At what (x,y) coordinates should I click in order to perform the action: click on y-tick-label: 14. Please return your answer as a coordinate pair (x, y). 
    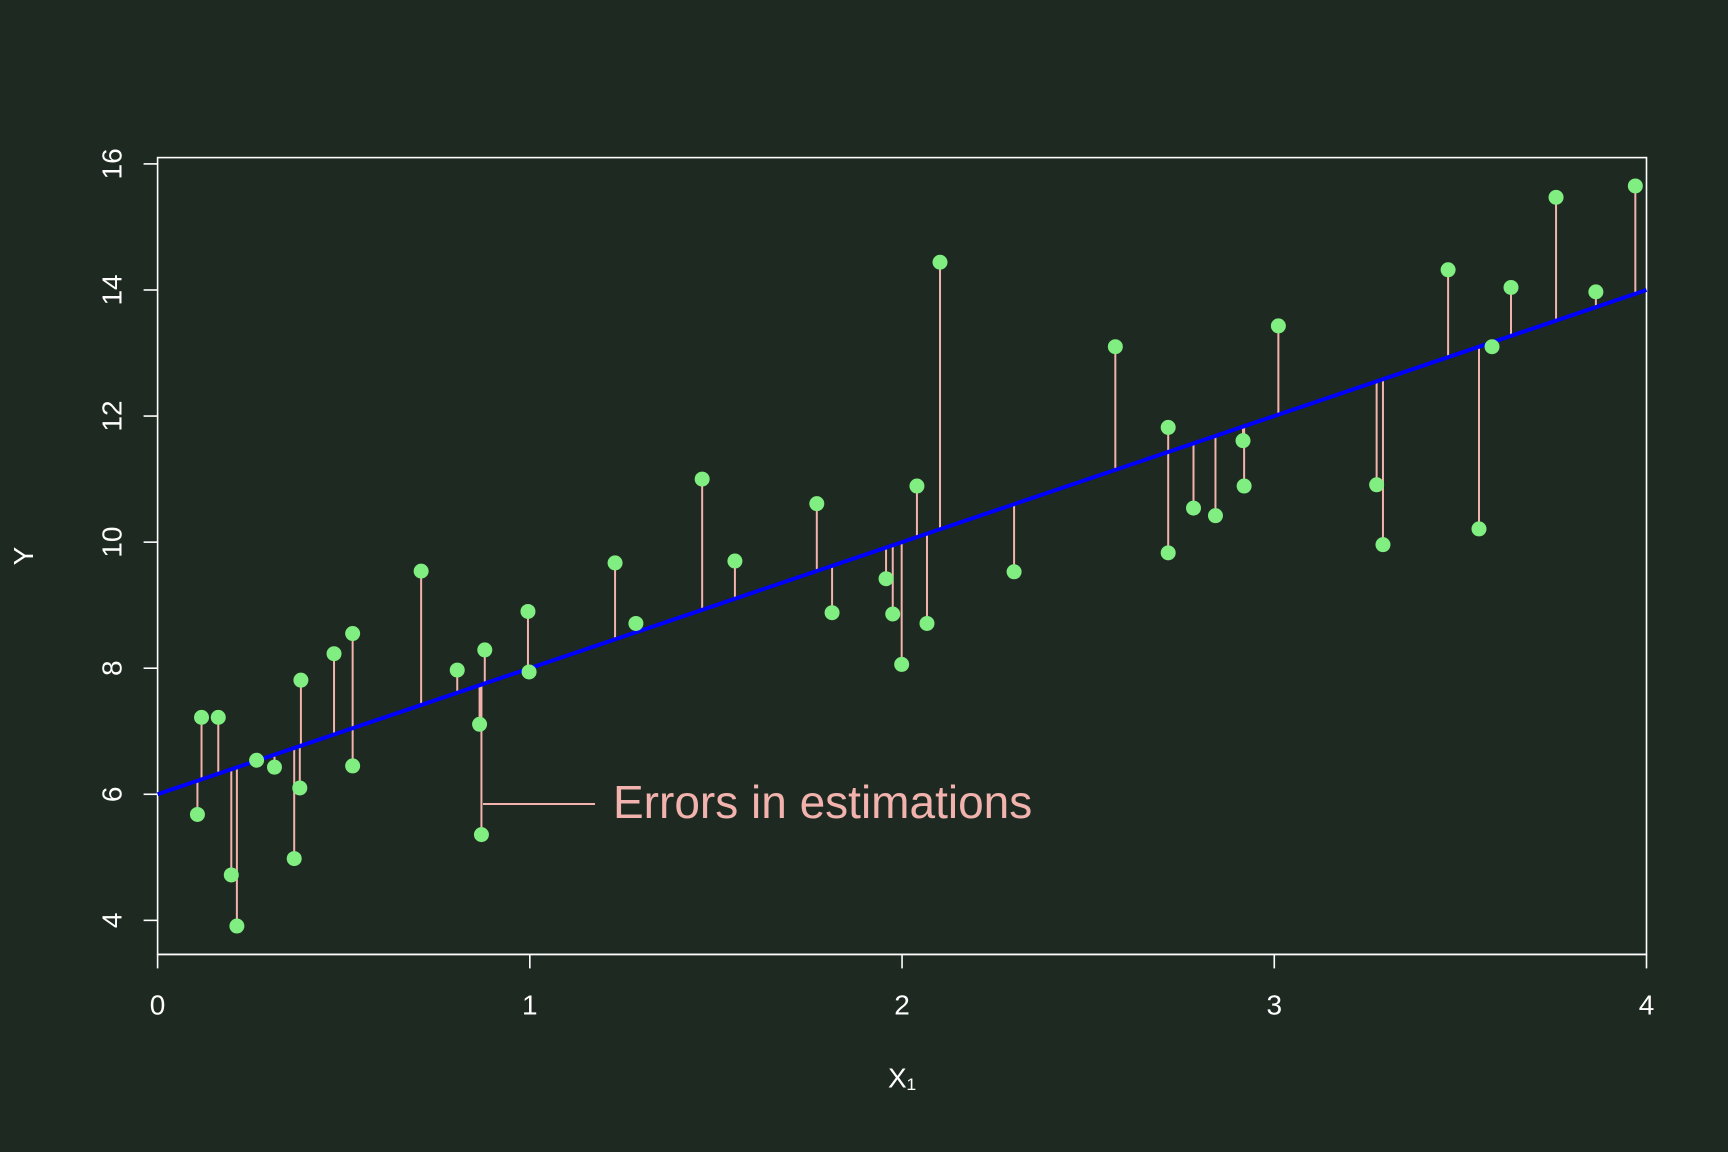
    Looking at the image, I should click on (112, 289).